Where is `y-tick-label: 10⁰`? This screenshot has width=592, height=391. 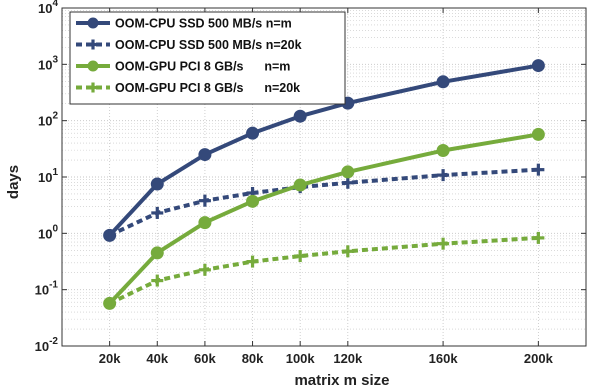
y-tick-label: 10⁰ is located at coordinates (48, 232).